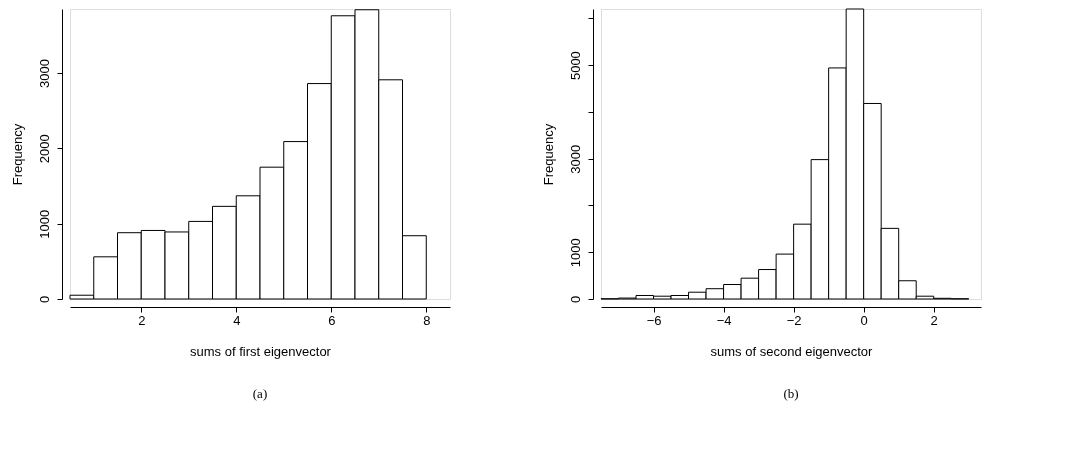  Describe the element at coordinates (864, 320) in the screenshot. I see `x-tick-label: 0` at that location.